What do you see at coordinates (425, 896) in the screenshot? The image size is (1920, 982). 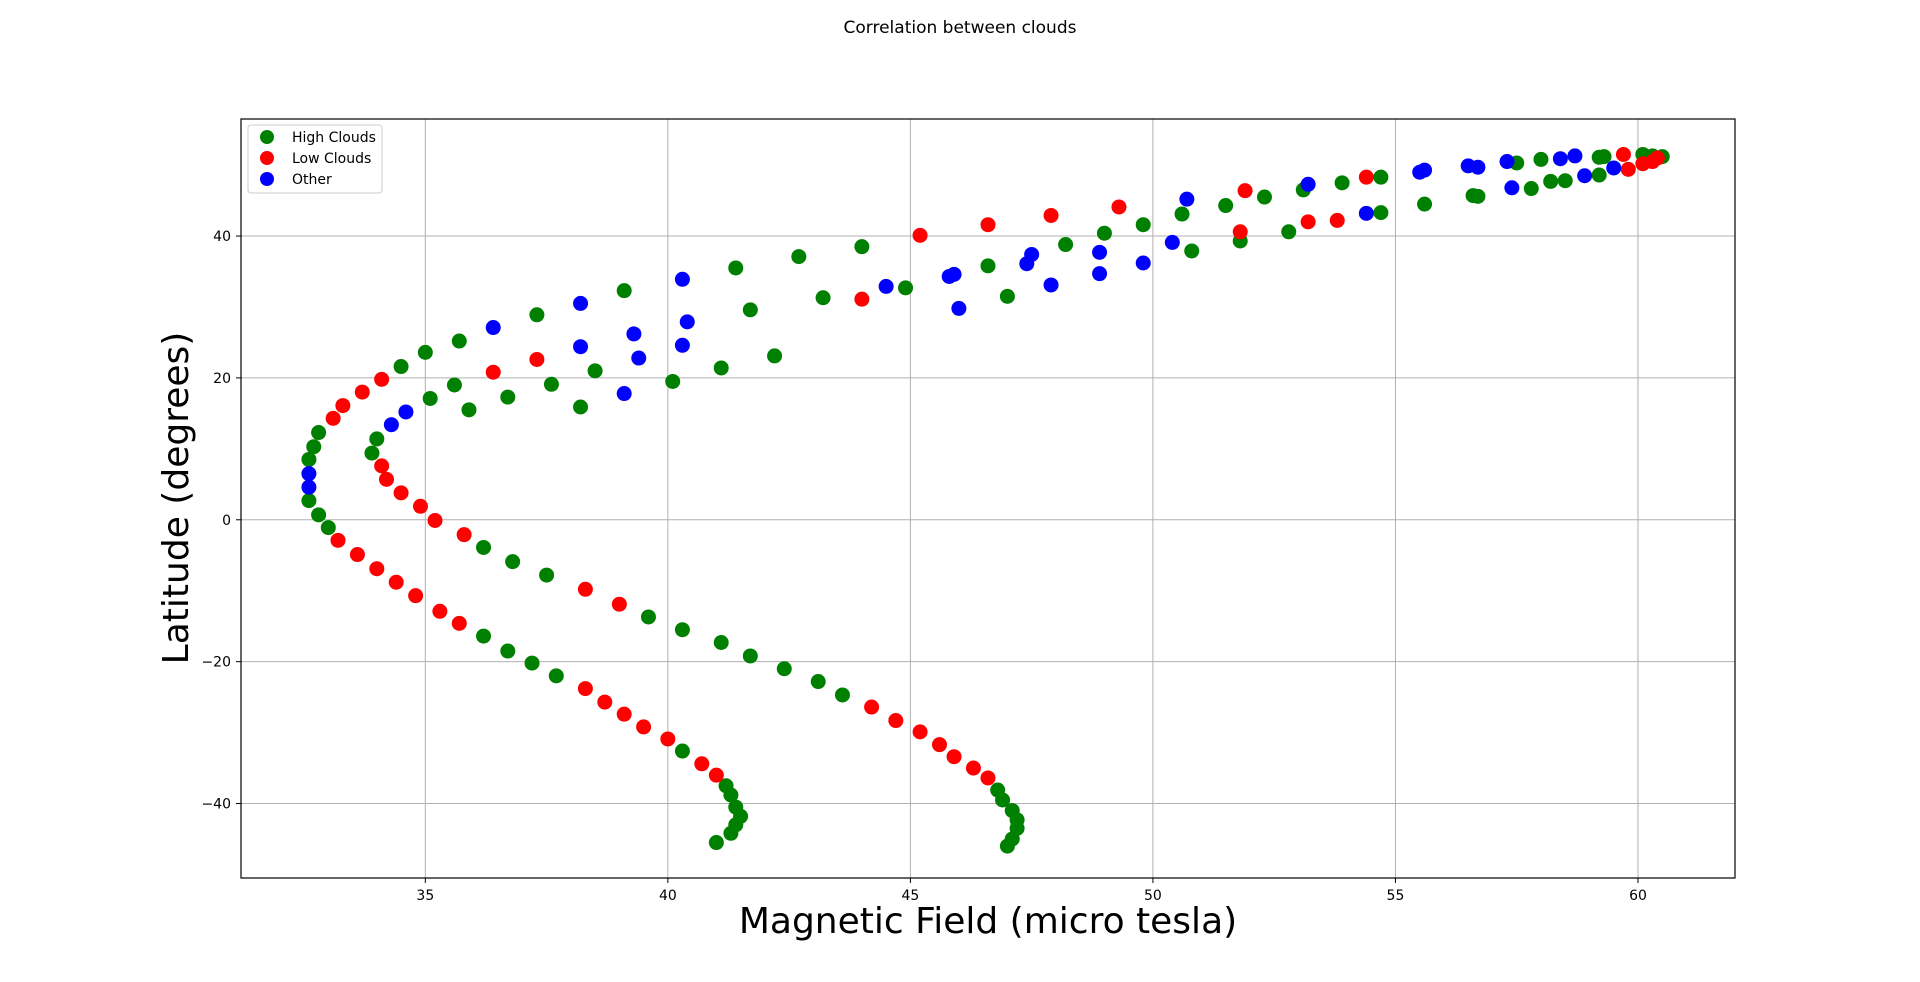 I see `x-tick-label: 35` at bounding box center [425, 896].